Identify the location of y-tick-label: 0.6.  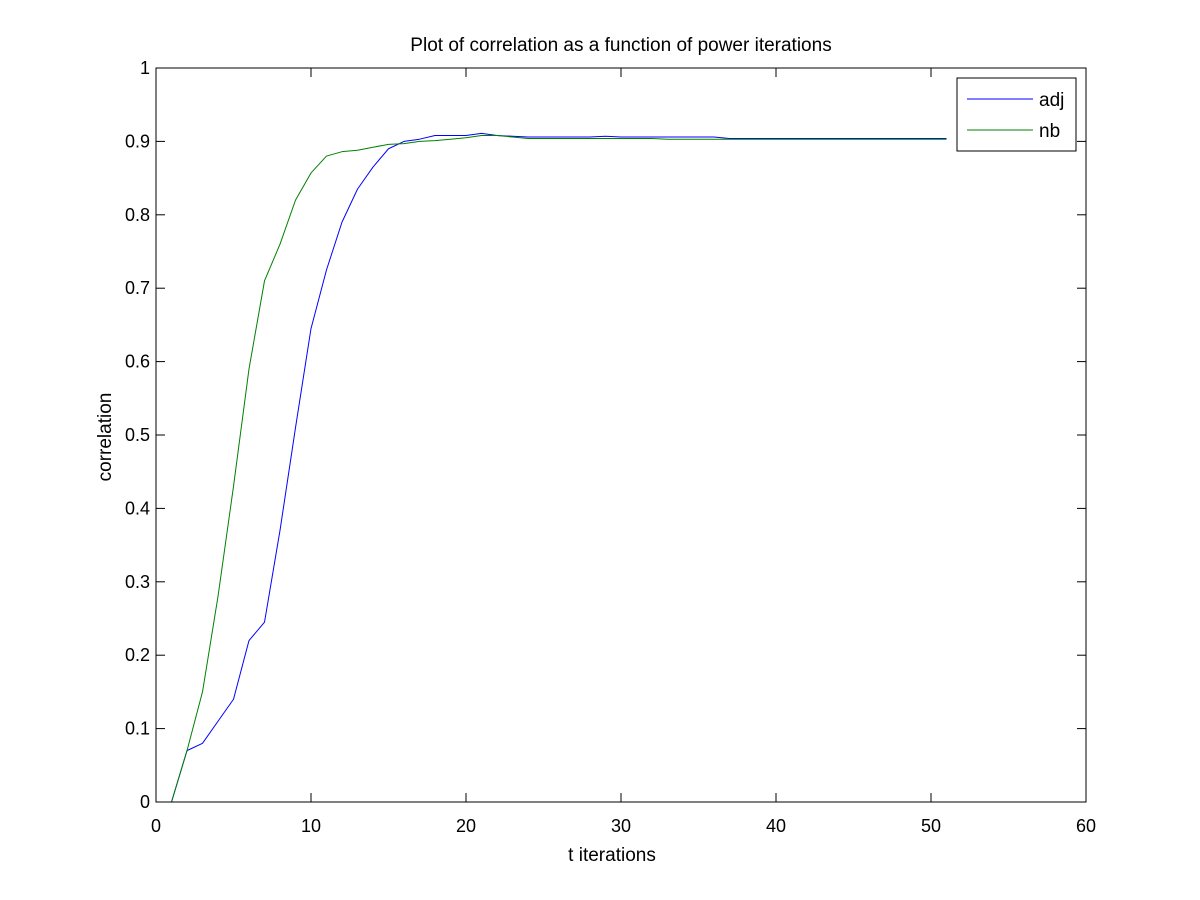
(137, 362).